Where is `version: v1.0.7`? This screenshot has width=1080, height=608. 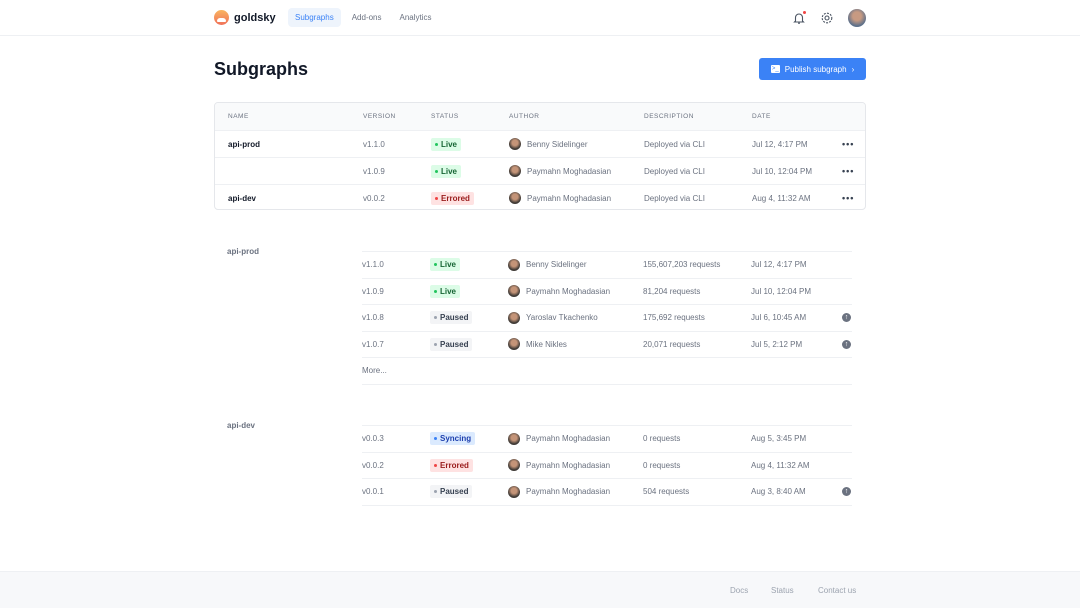 version: v1.0.7 is located at coordinates (373, 344).